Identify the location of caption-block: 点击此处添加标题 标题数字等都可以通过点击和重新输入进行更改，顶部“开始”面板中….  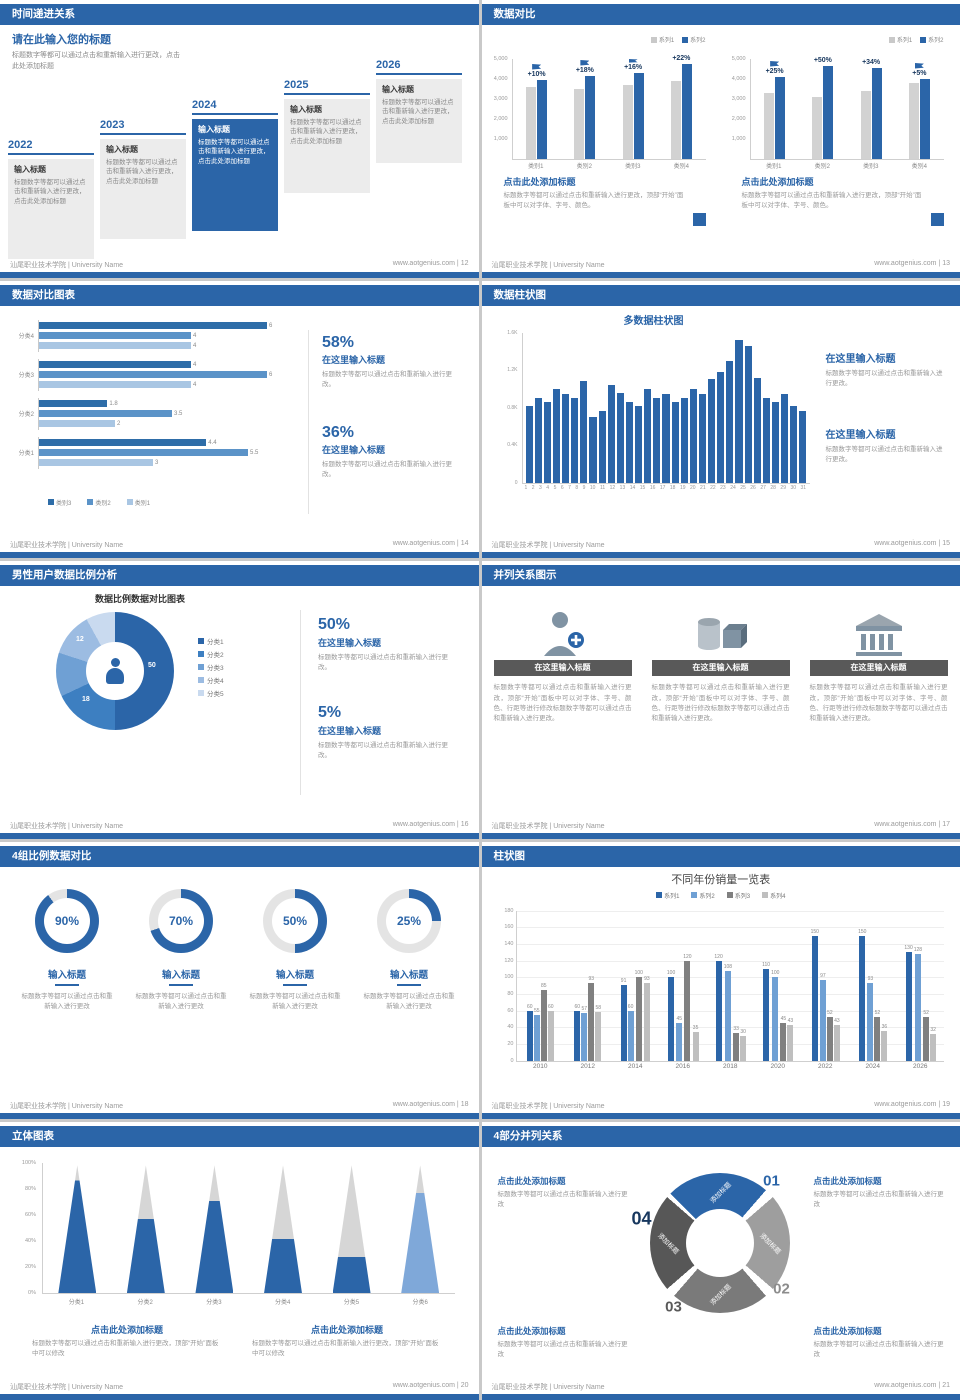
(594, 193).